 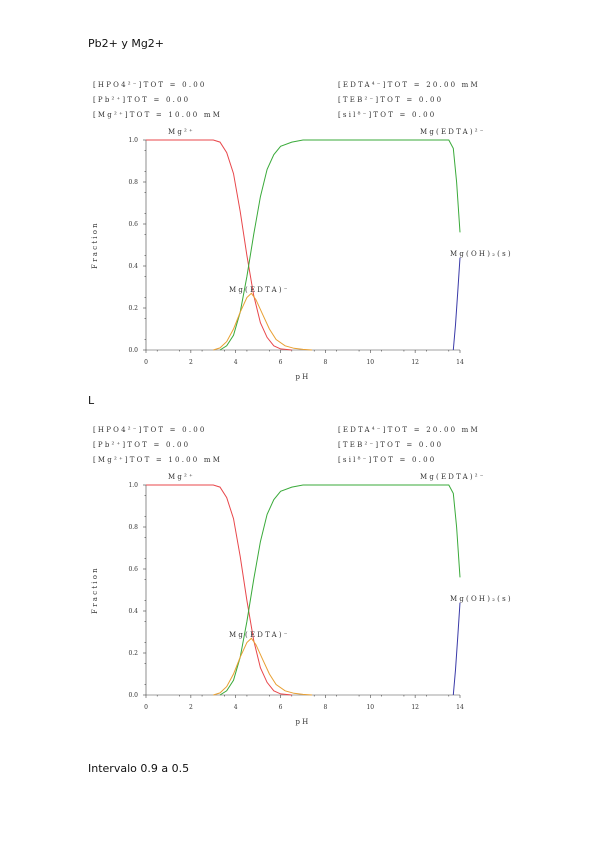 What do you see at coordinates (126, 43) in the screenshot?
I see `heading-top: Pb2+ y Mg2+` at bounding box center [126, 43].